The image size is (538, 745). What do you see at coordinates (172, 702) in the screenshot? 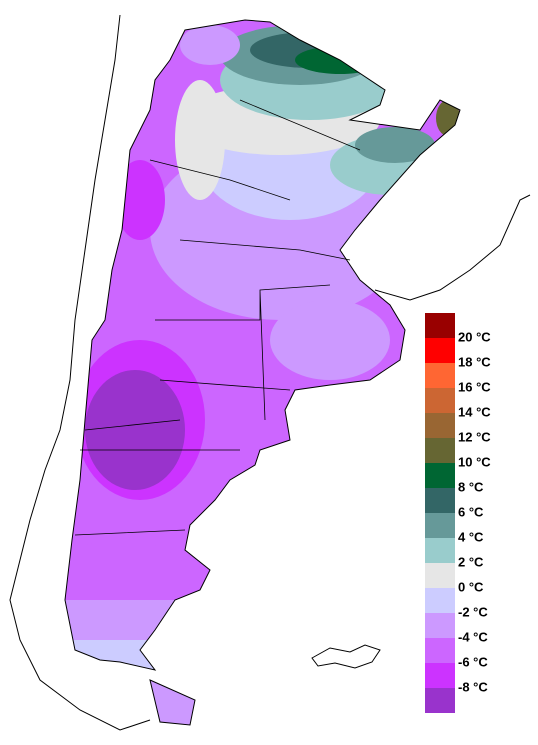
I see `tierra-del-fuego` at bounding box center [172, 702].